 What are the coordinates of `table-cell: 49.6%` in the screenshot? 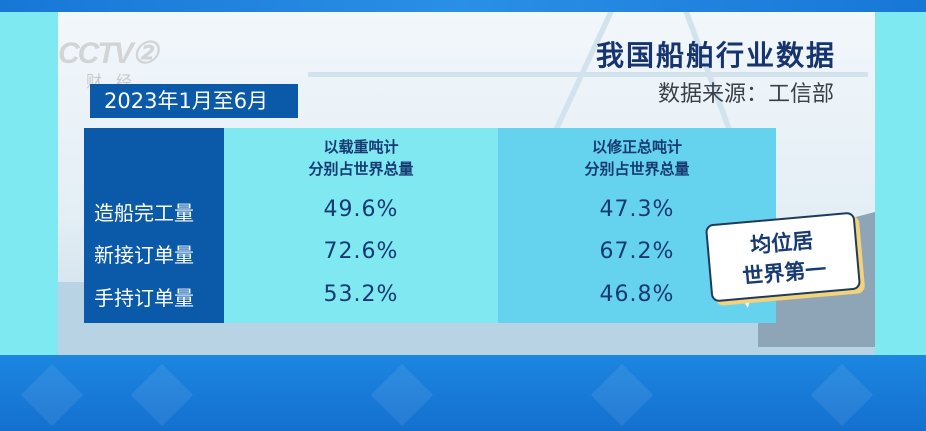 It's located at (361, 209).